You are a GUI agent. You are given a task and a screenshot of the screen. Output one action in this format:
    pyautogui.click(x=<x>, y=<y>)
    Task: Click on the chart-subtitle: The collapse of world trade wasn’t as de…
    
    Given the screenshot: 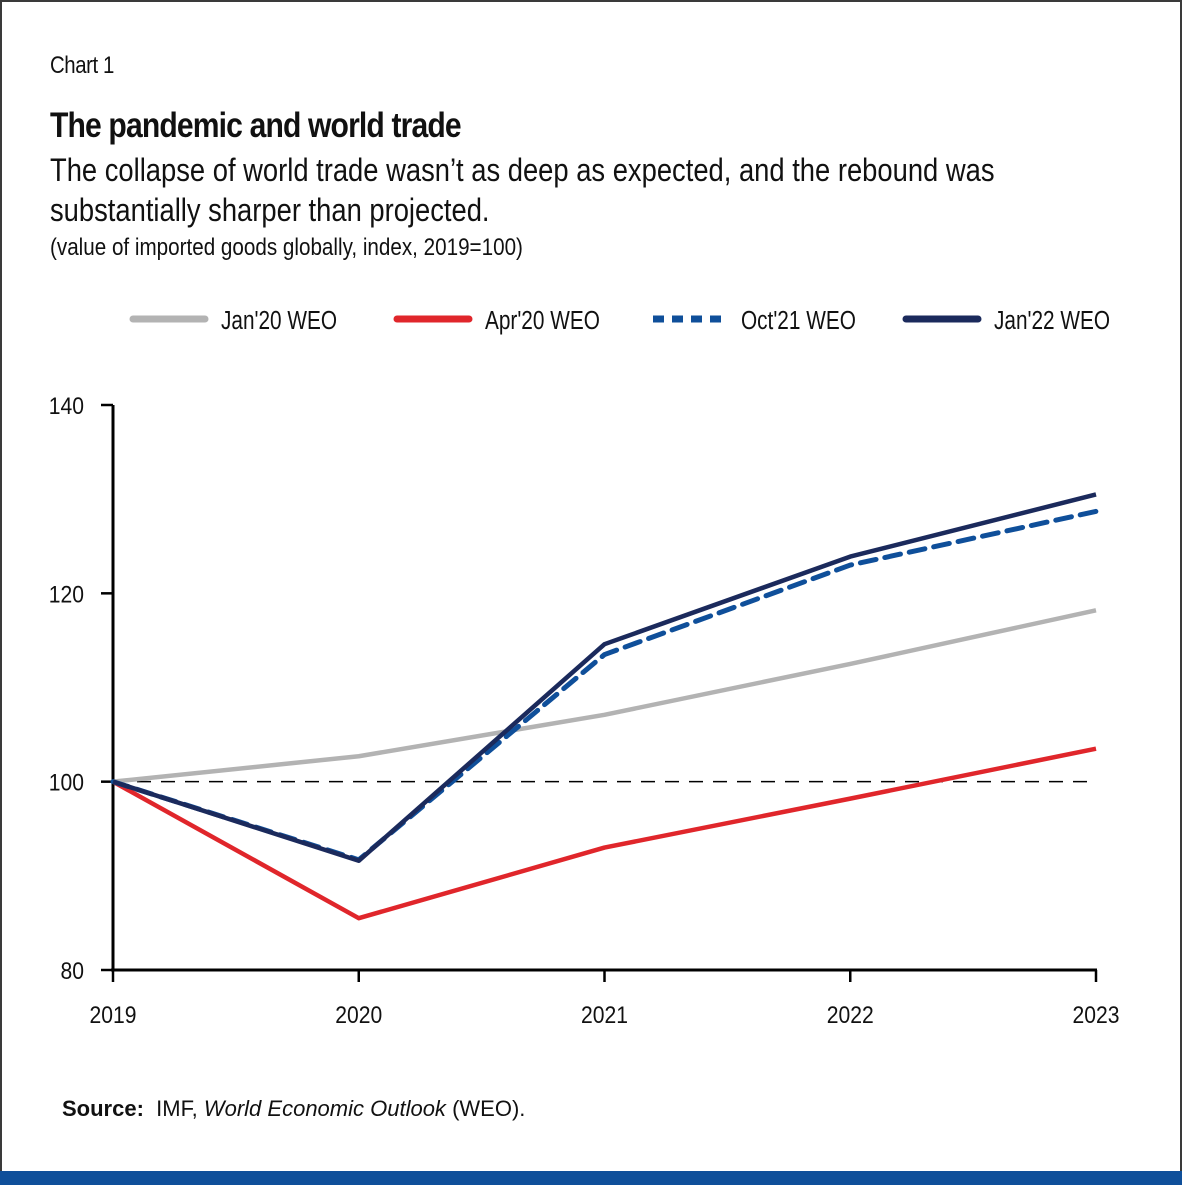 What is the action you would take?
    pyautogui.click(x=522, y=190)
    